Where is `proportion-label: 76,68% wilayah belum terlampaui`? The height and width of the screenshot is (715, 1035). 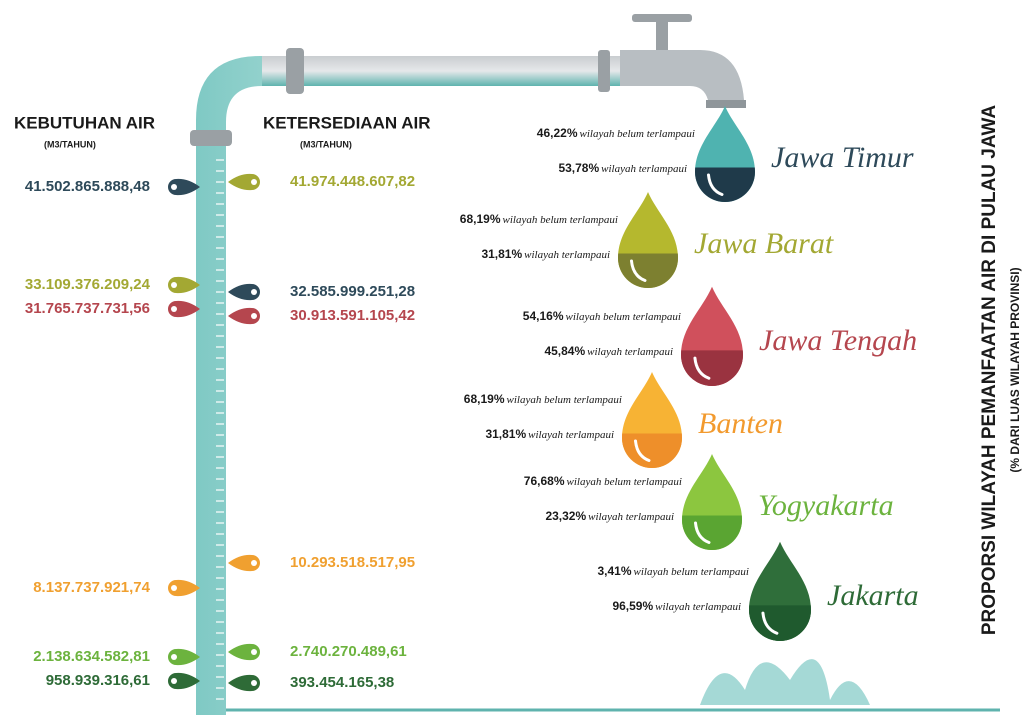
proportion-label: 76,68% wilayah belum terlampaui is located at coordinates (603, 481).